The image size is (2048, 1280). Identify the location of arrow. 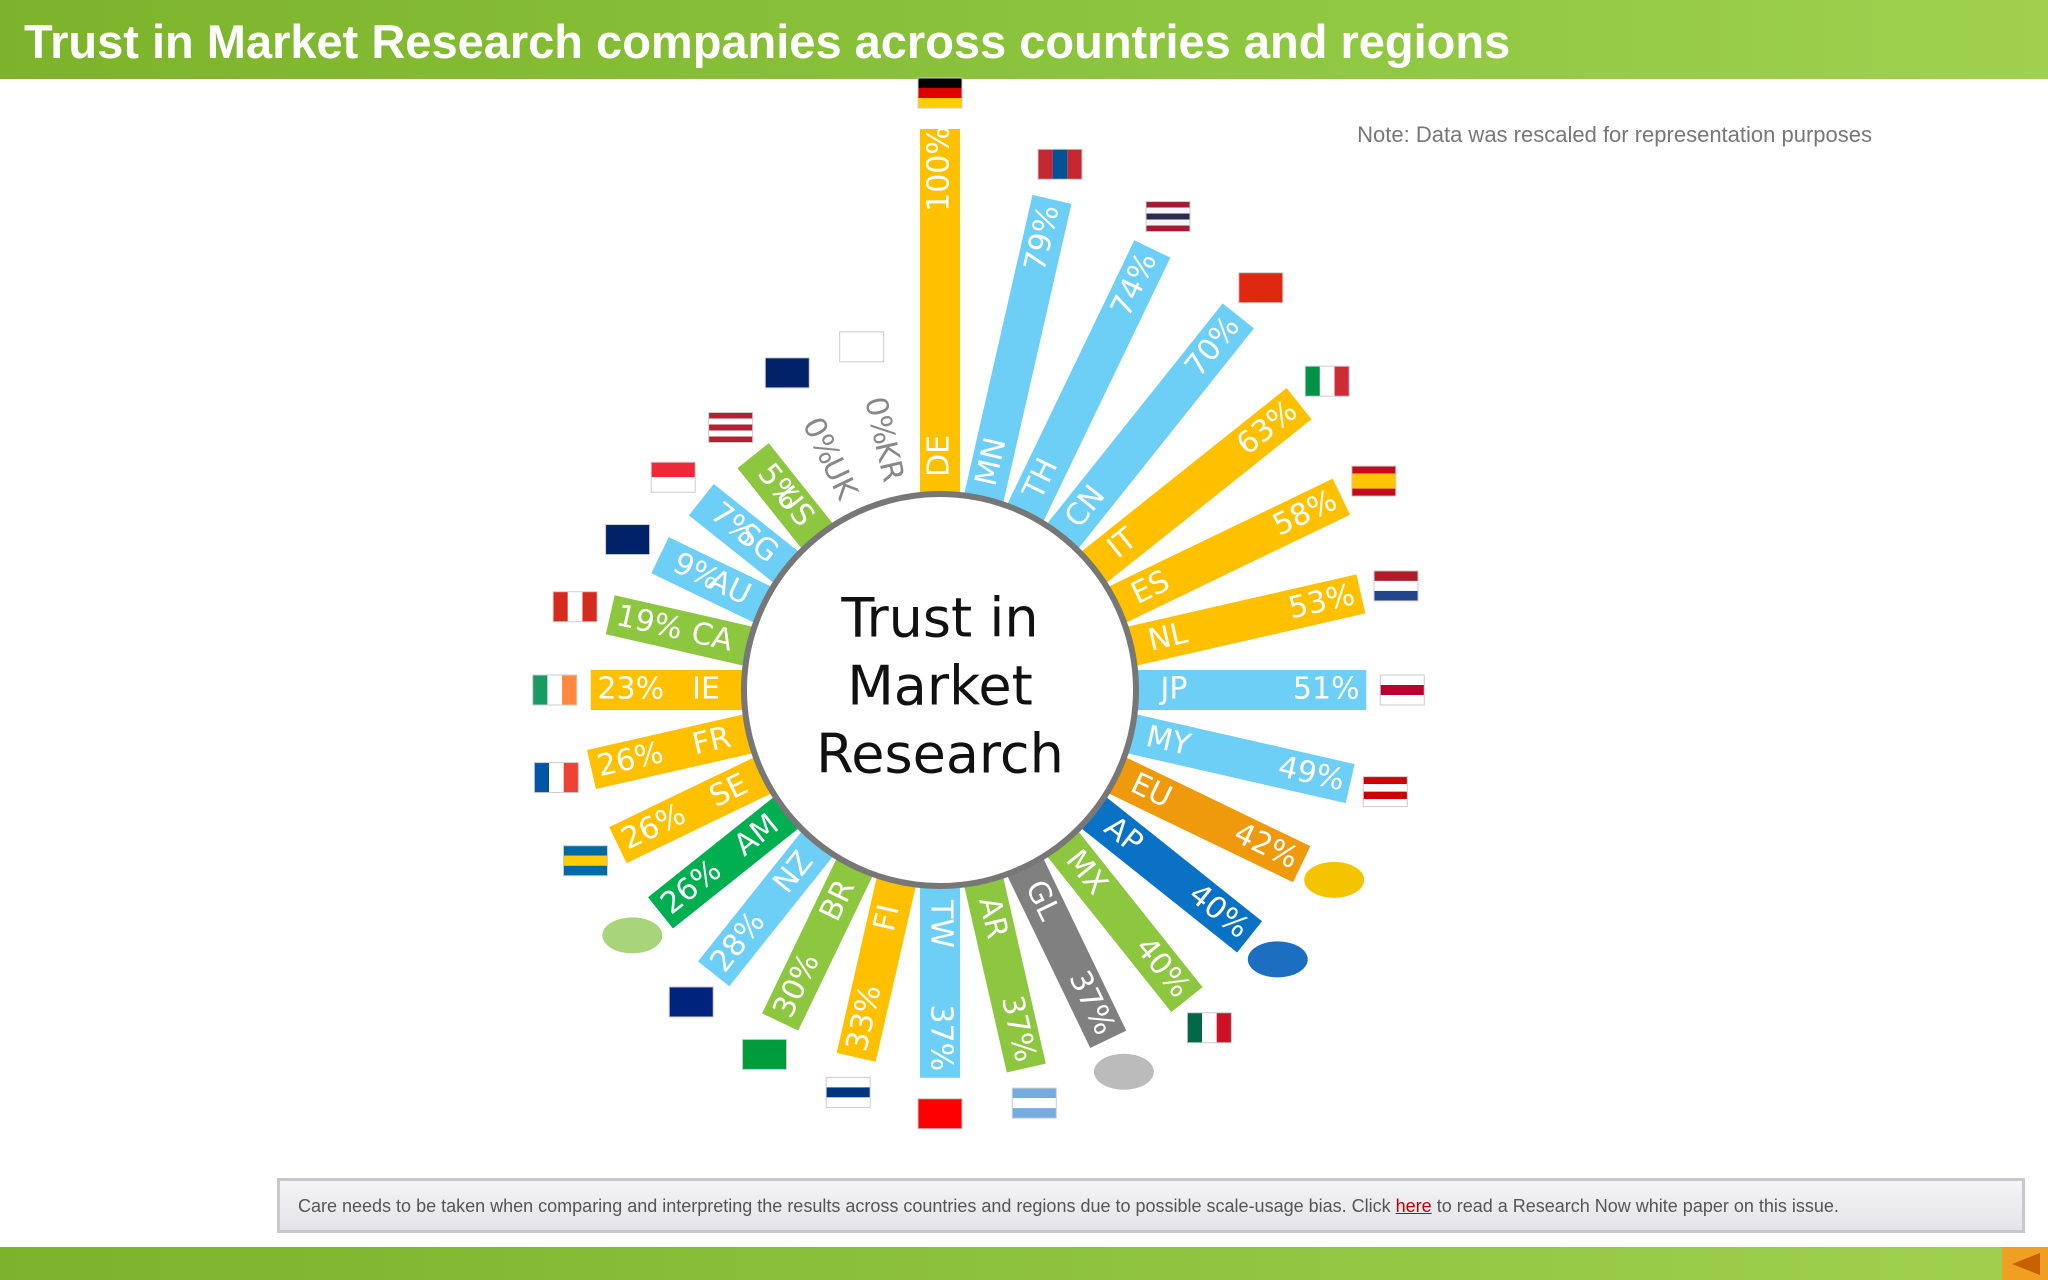
(2026, 1264).